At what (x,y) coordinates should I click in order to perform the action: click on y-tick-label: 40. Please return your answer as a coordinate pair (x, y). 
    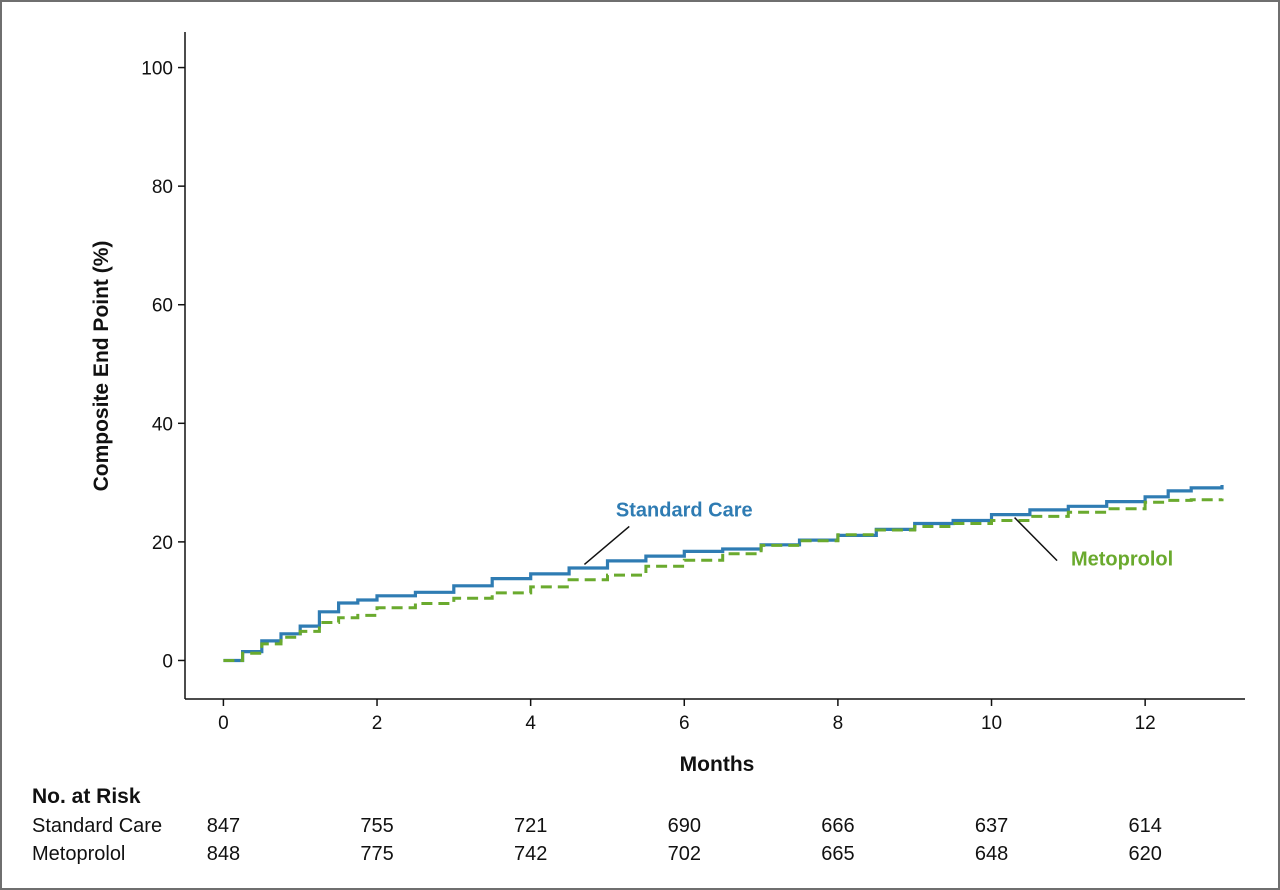
    Looking at the image, I should click on (162, 424).